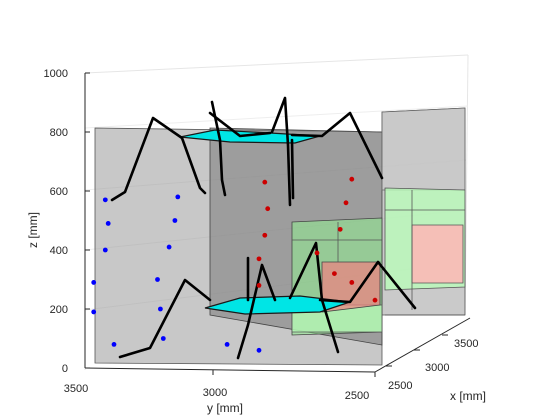 This screenshot has height=420, width=560. Describe the element at coordinates (176, 273) in the screenshot. I see `blue-point-series` at that location.